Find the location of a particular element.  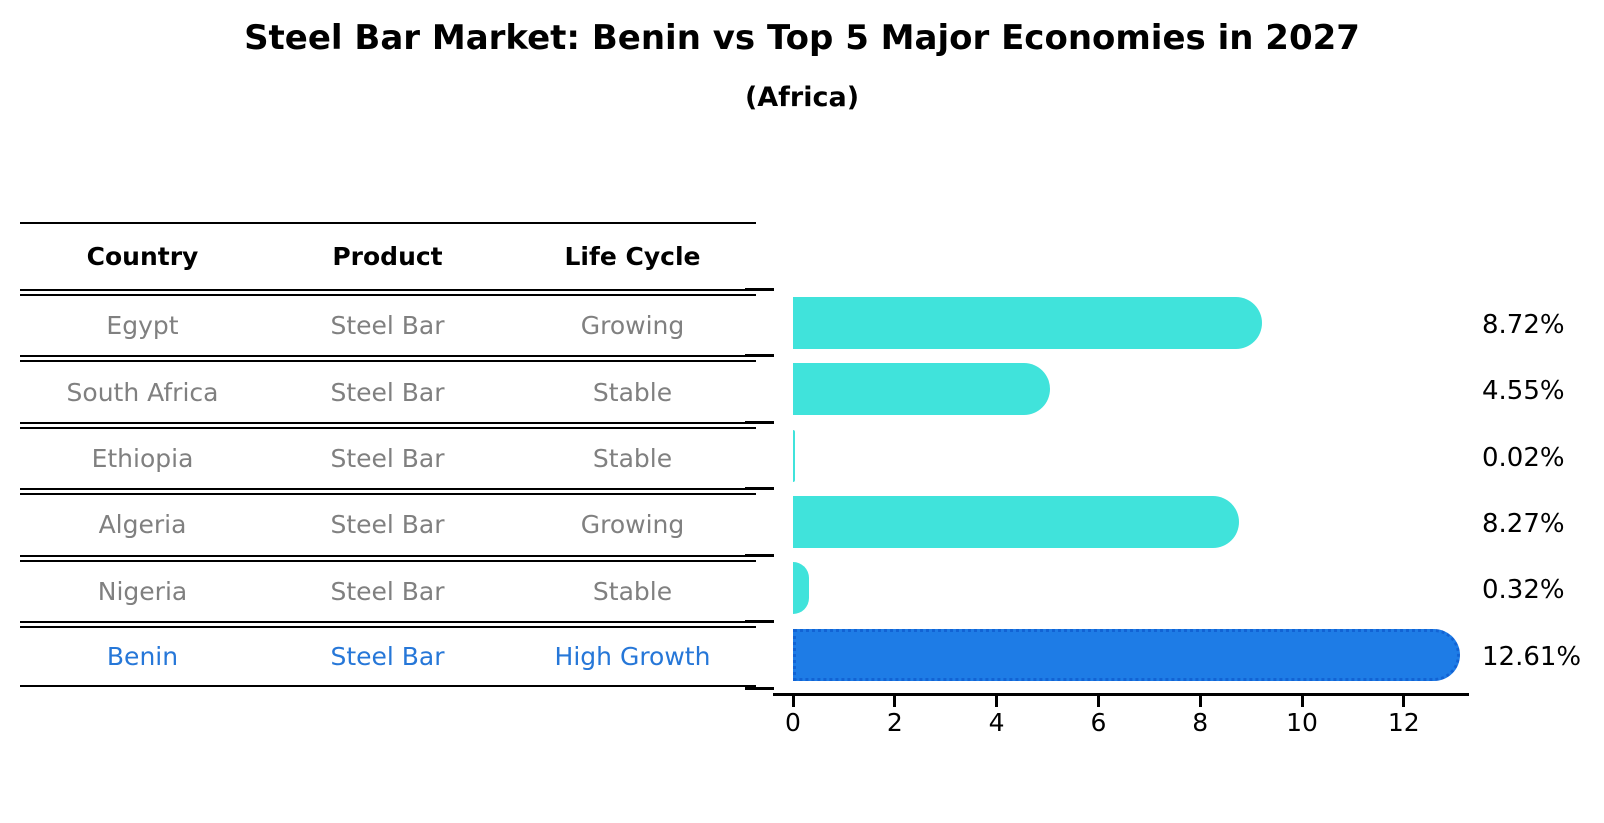

x-axis-tick-label: 4 is located at coordinates (996, 722).